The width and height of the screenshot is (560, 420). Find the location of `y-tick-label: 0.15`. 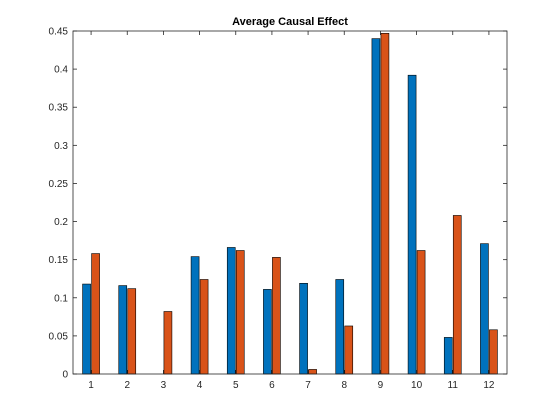

y-tick-label: 0.15 is located at coordinates (59, 260).